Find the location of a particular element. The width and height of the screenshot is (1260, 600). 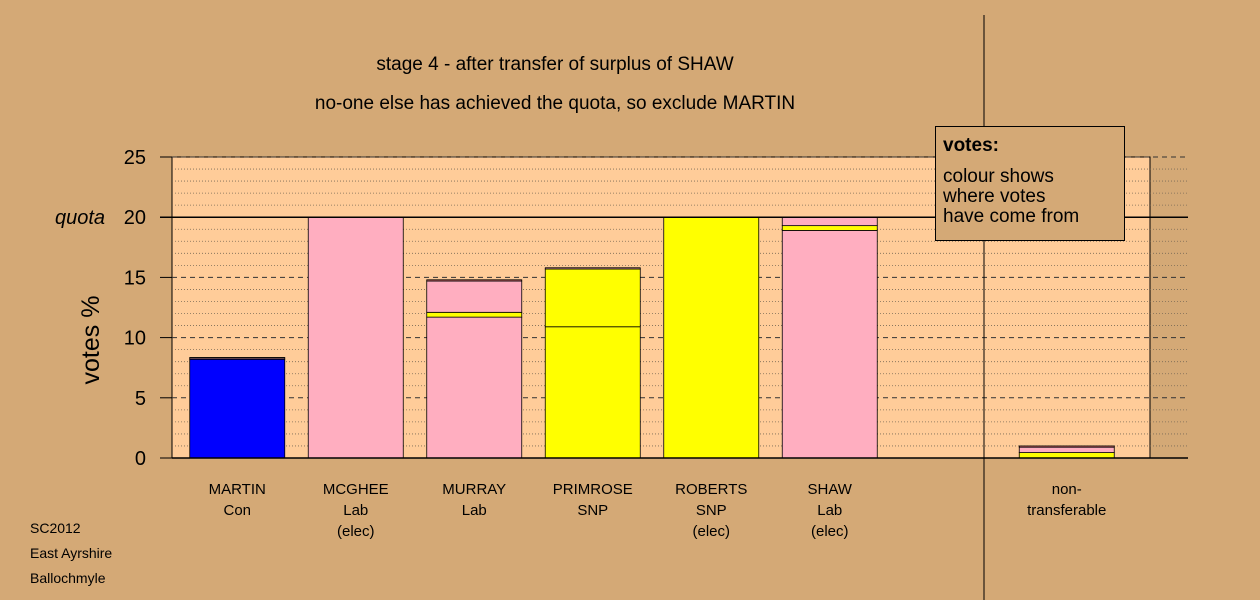

category-label: MARTIN is located at coordinates (237, 489).